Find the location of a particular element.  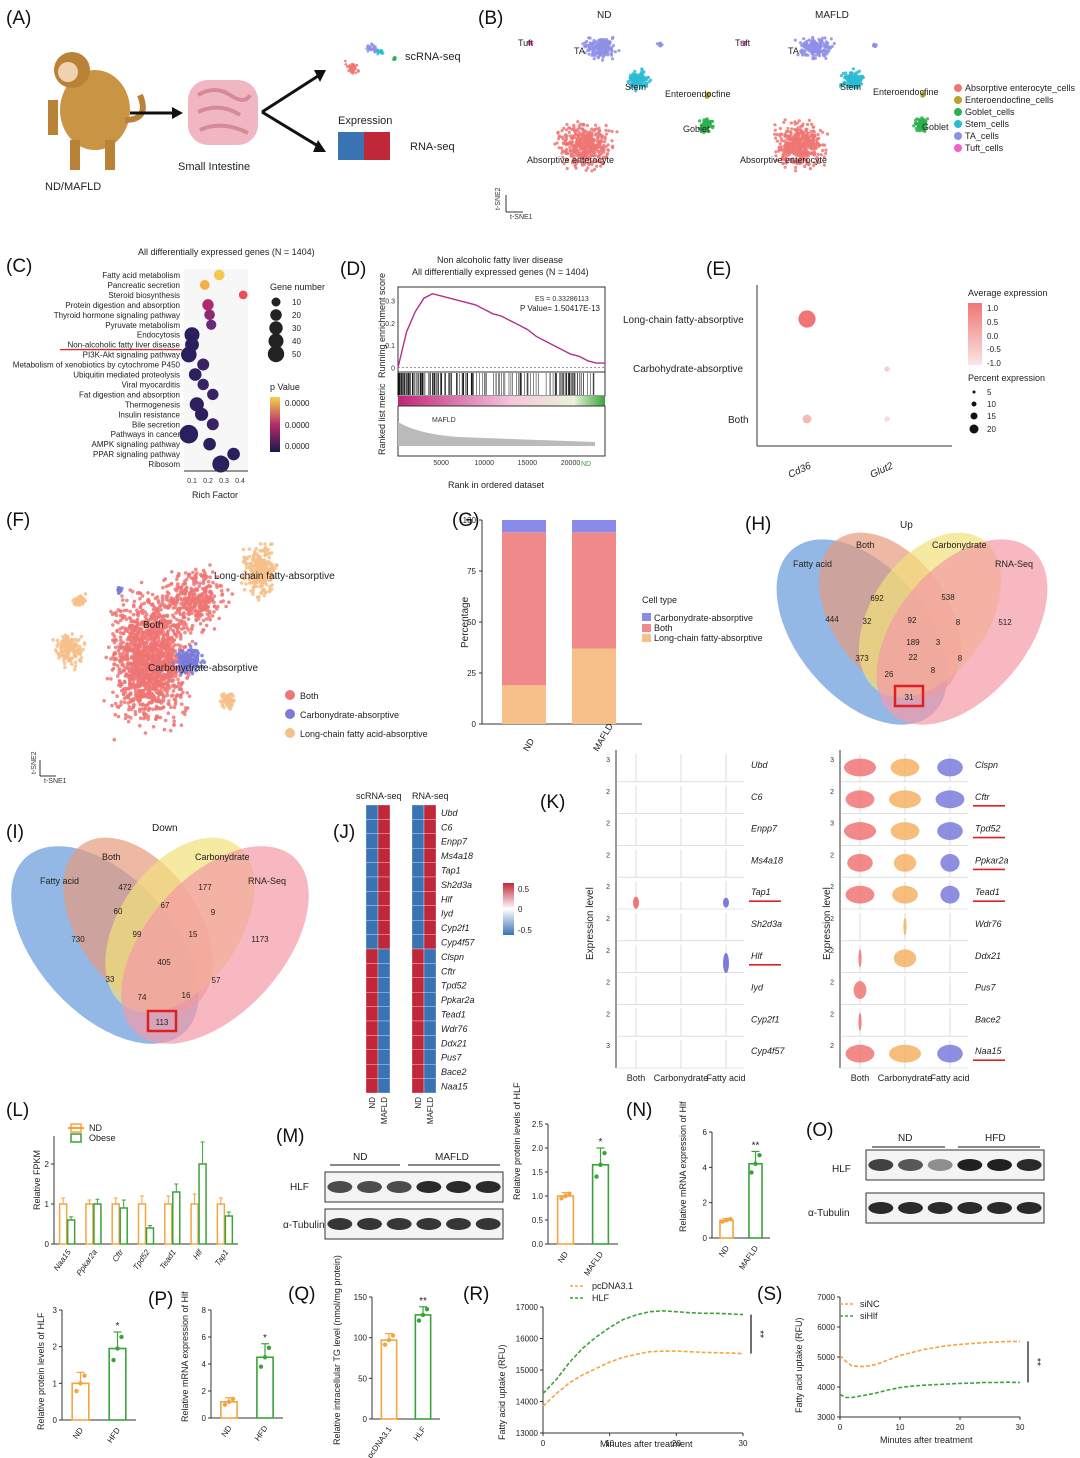

legend-tuft: Tuft_cells is located at coordinates (984, 148).